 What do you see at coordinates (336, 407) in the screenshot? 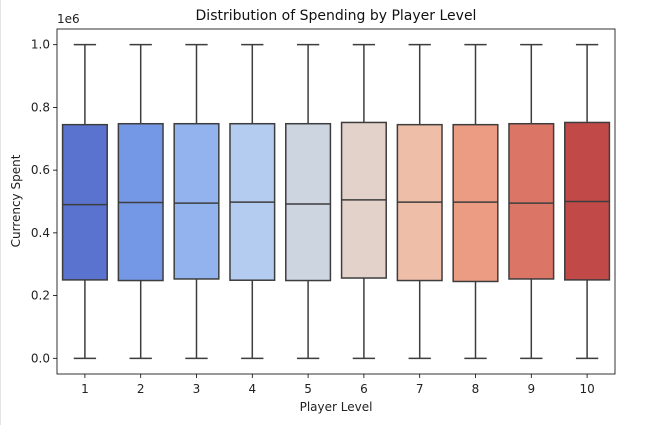
I see `x-axis-title: Player Level` at bounding box center [336, 407].